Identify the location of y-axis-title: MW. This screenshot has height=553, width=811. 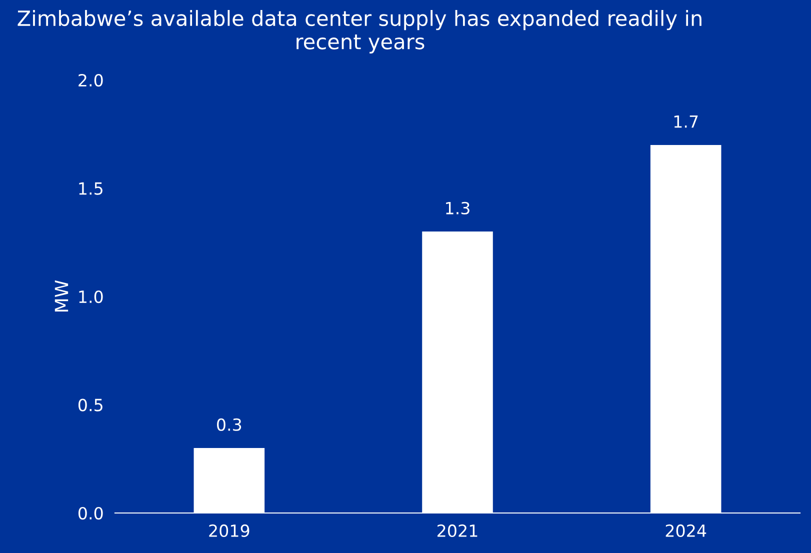
(61, 296).